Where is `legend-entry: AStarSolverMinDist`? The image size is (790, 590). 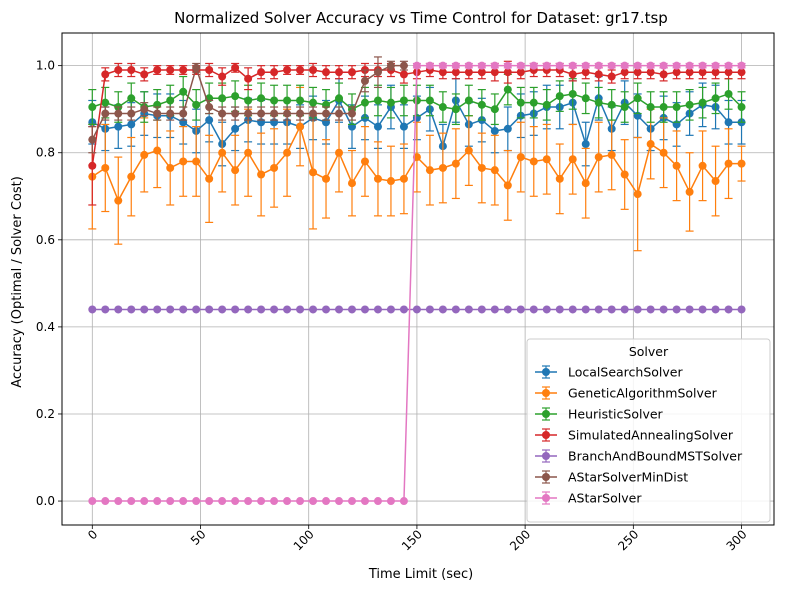
legend-entry: AStarSolverMinDist is located at coordinates (611, 477).